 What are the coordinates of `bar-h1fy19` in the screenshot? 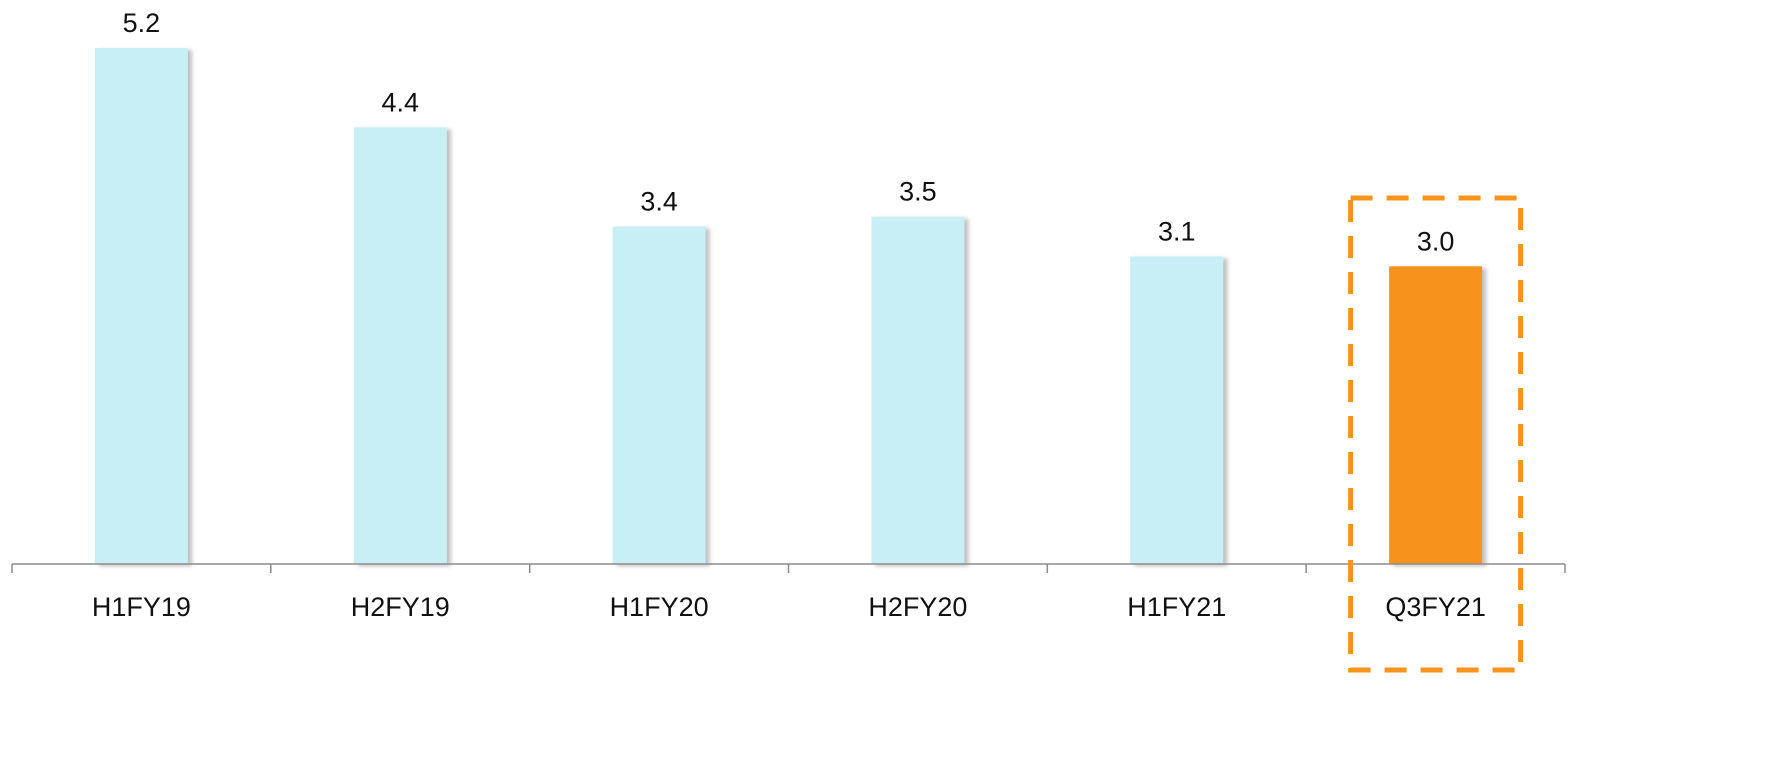 It's located at (141, 306).